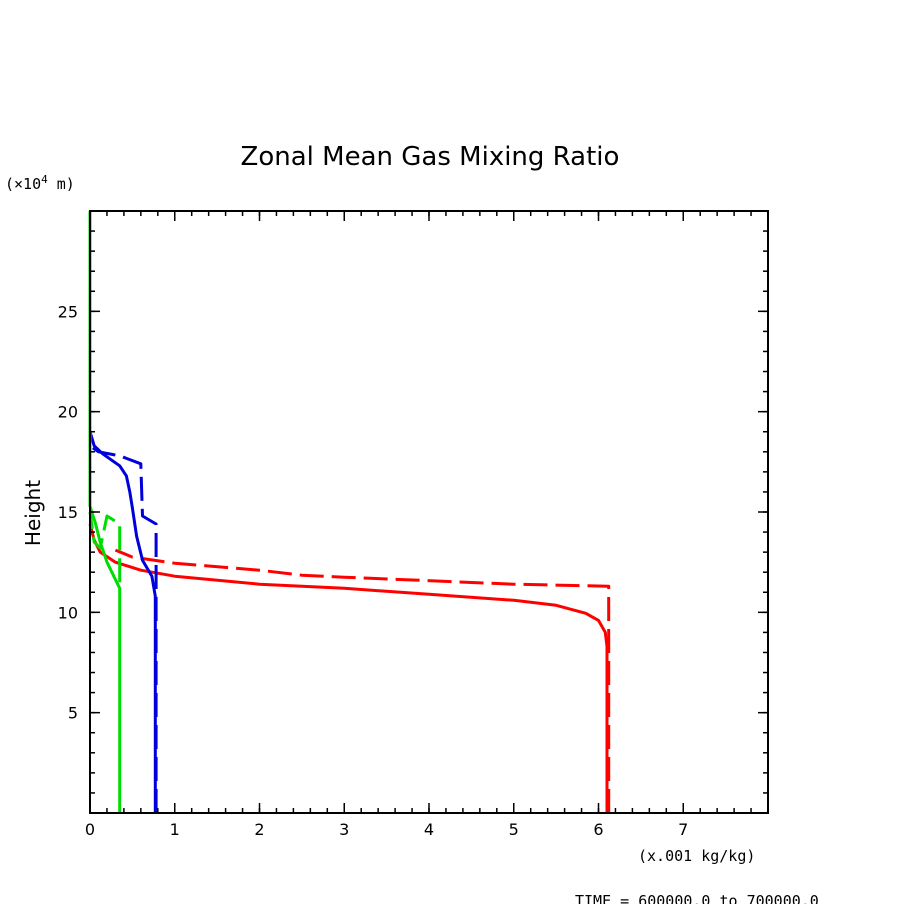  What do you see at coordinates (68, 412) in the screenshot?
I see `y-tick-label: 20` at bounding box center [68, 412].